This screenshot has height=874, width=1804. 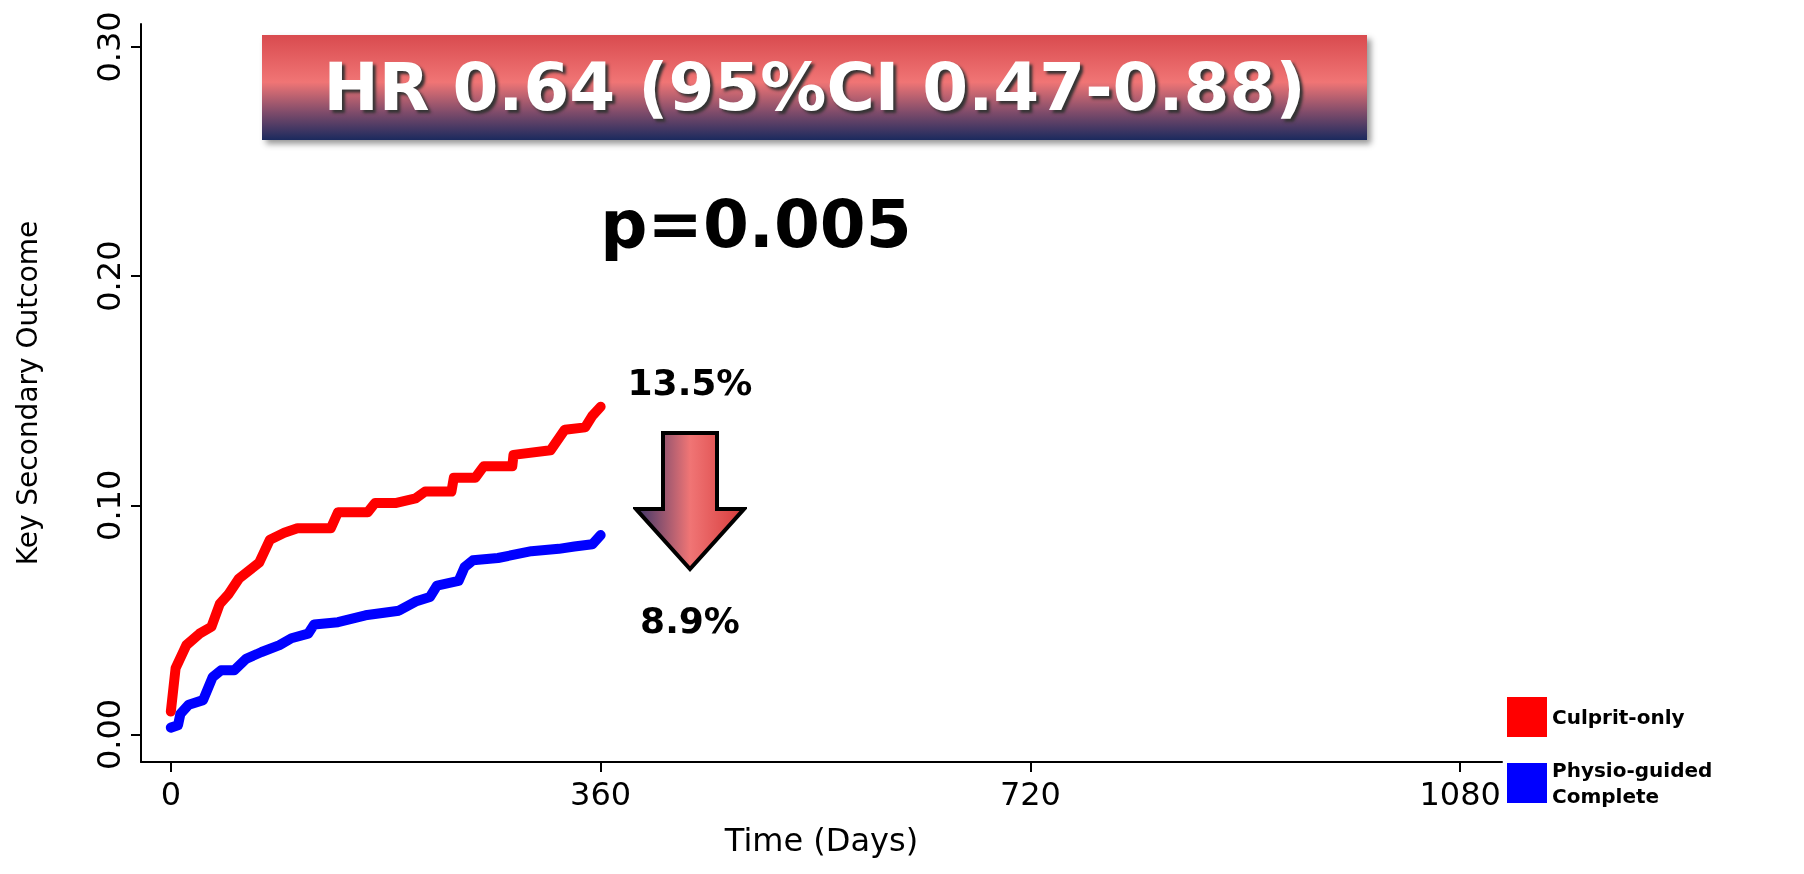 I want to click on annotation: HR 0.64 (95%CI 0.47-0.88), so click(x=814, y=87).